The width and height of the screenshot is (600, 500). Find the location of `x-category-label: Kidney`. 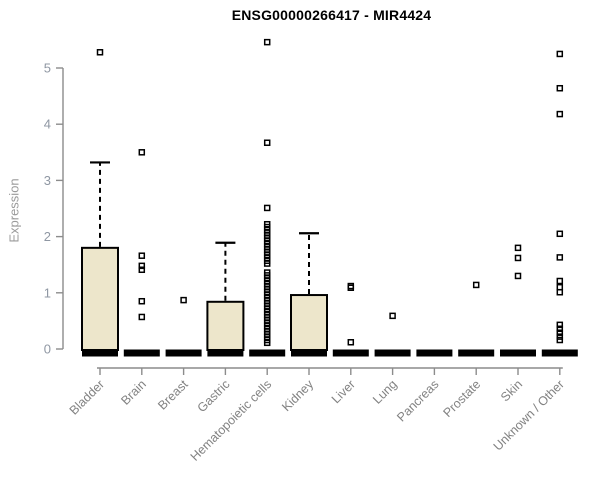

x-category-label: Kidney is located at coordinates (297, 395).